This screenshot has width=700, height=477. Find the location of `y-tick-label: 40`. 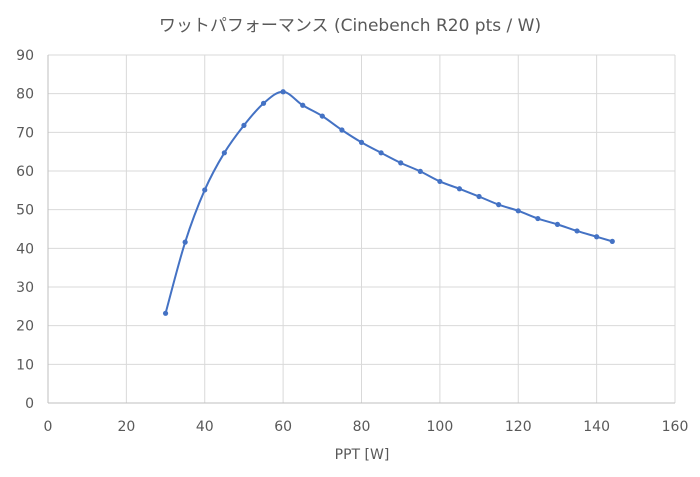

y-tick-label: 40 is located at coordinates (25, 249).